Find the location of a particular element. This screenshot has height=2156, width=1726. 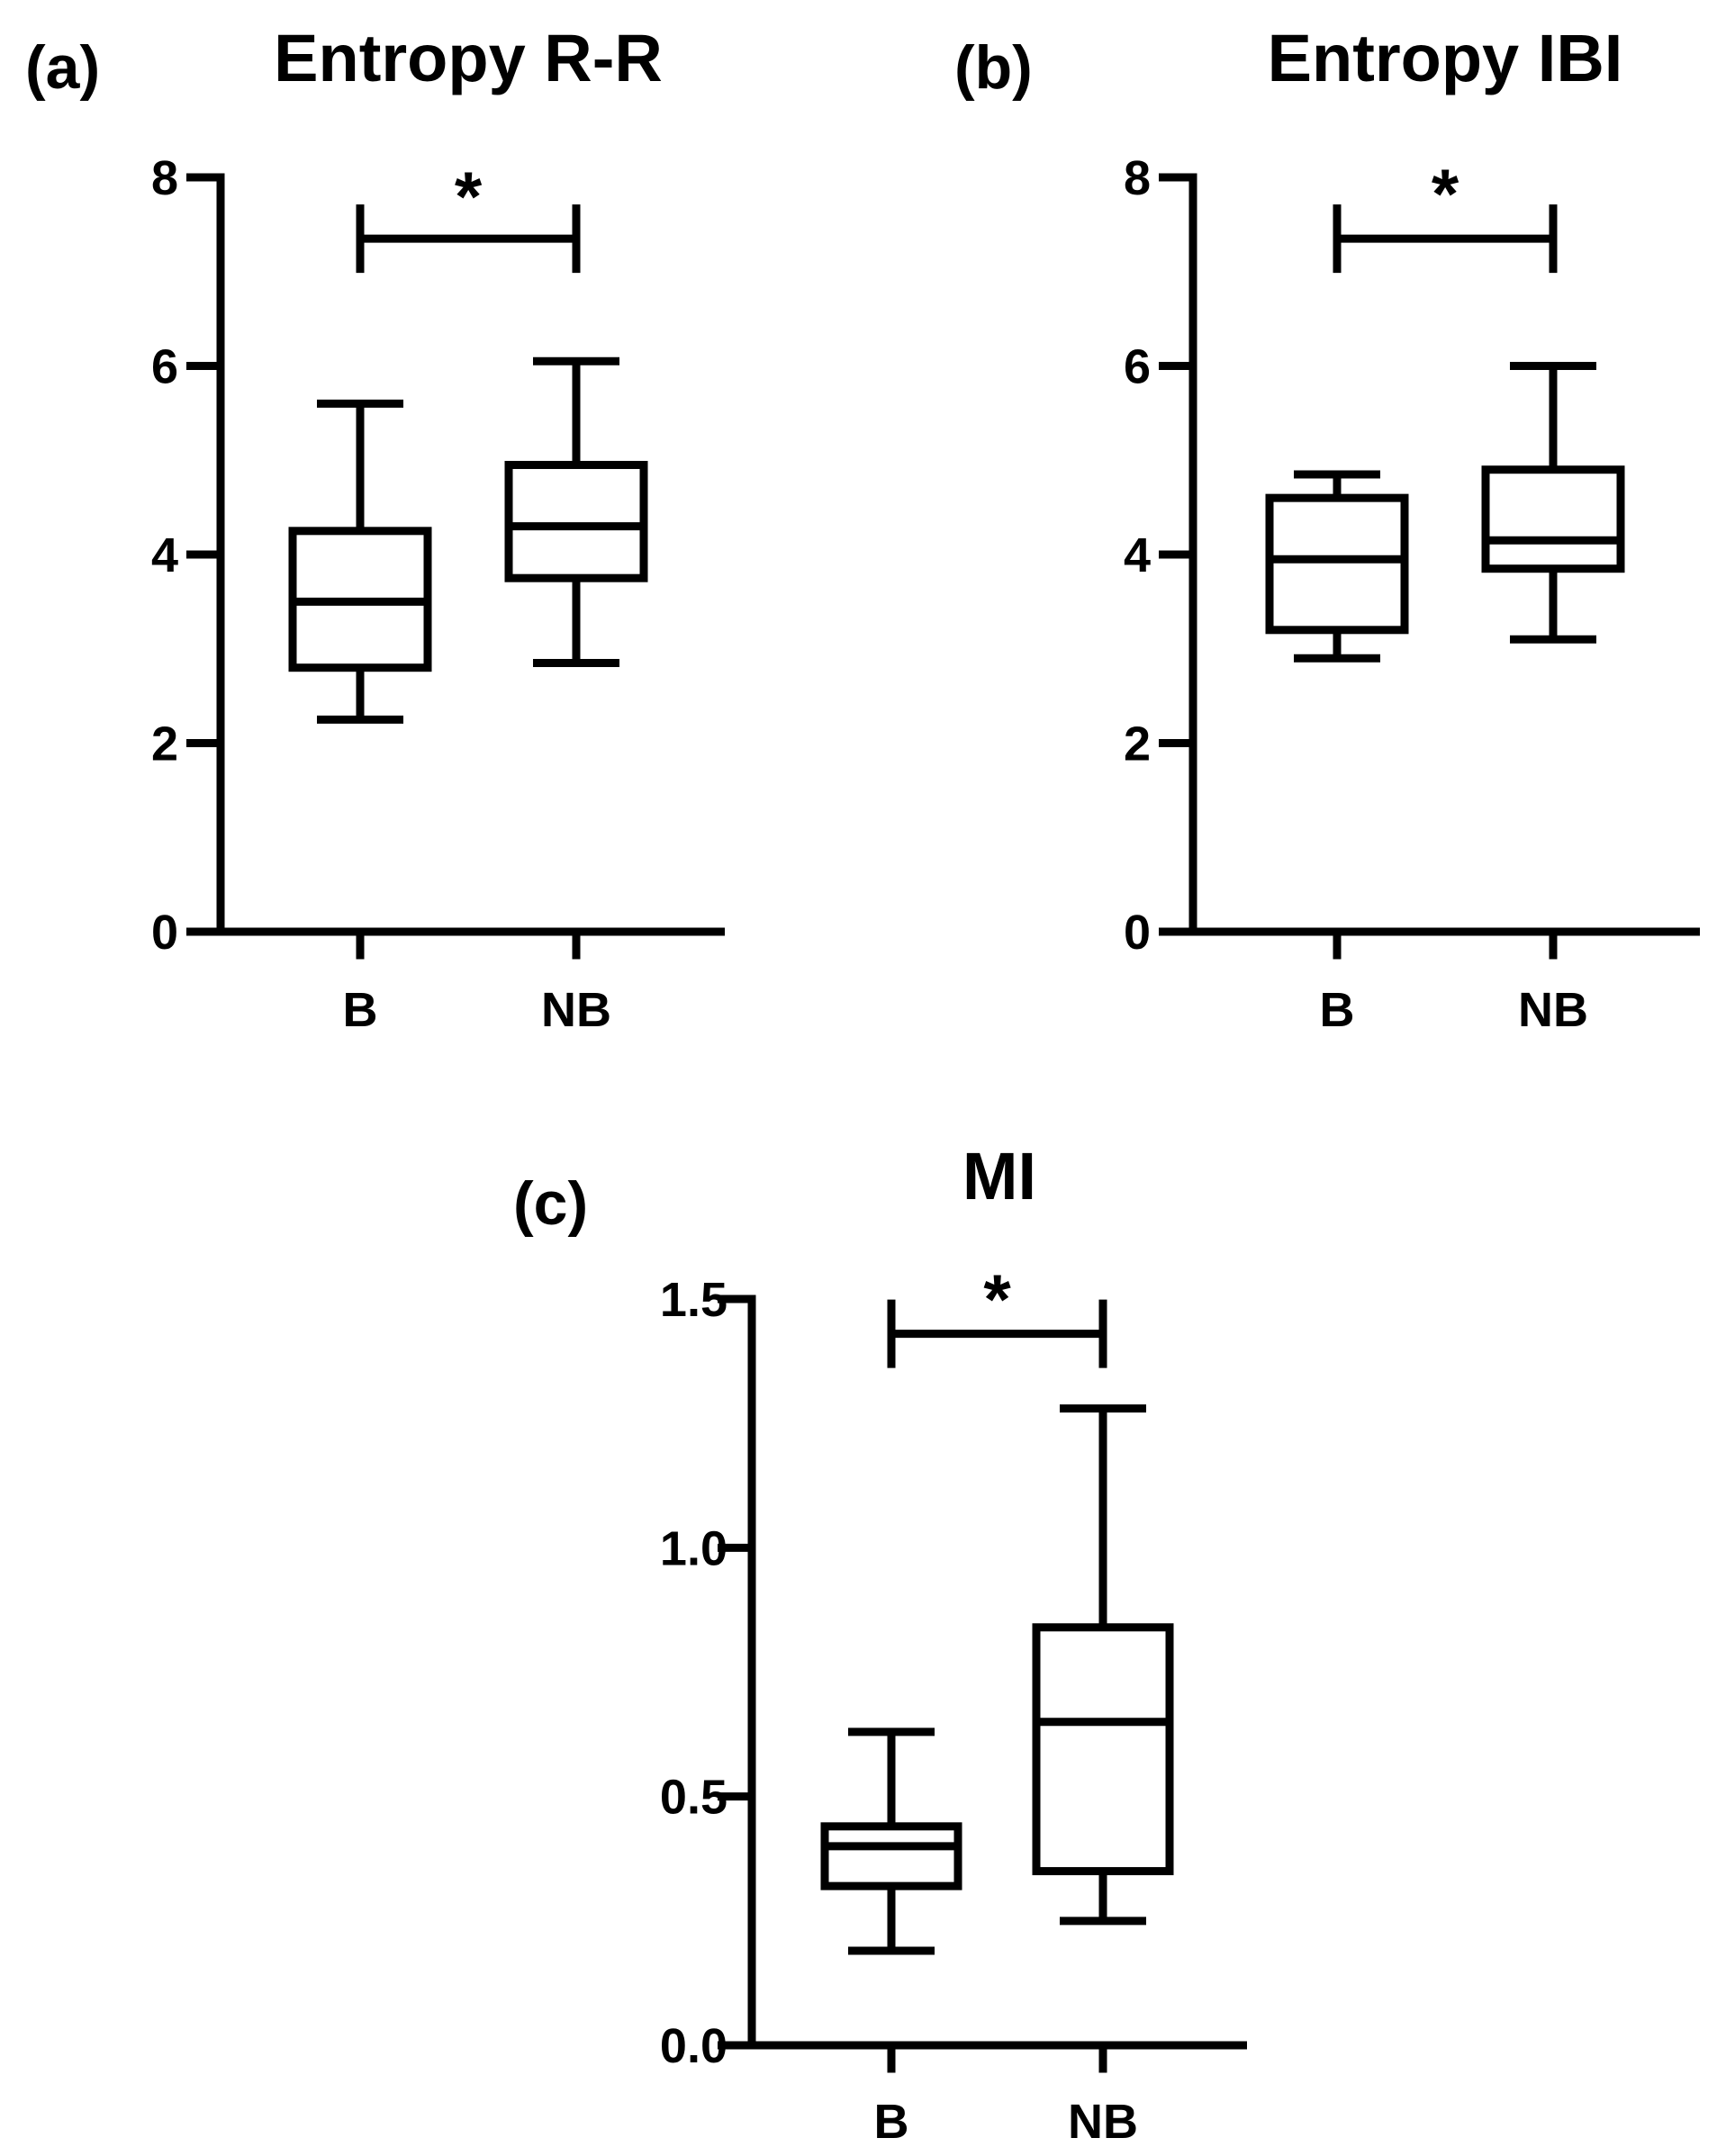

panel-label: (c) is located at coordinates (550, 1203).